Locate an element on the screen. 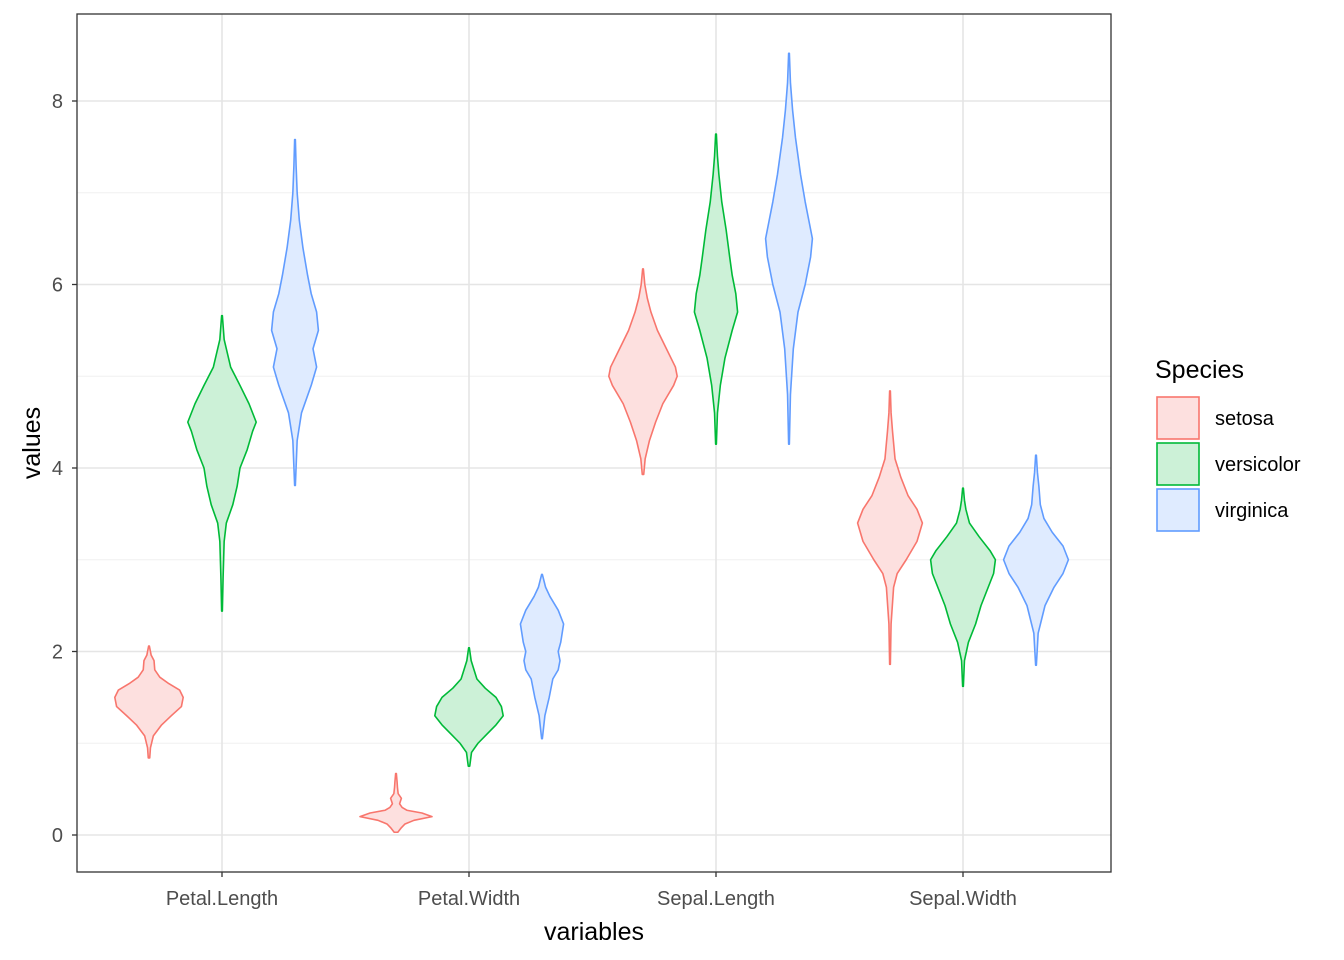 The width and height of the screenshot is (1344, 960). y-tick-label: 8 is located at coordinates (57, 102).